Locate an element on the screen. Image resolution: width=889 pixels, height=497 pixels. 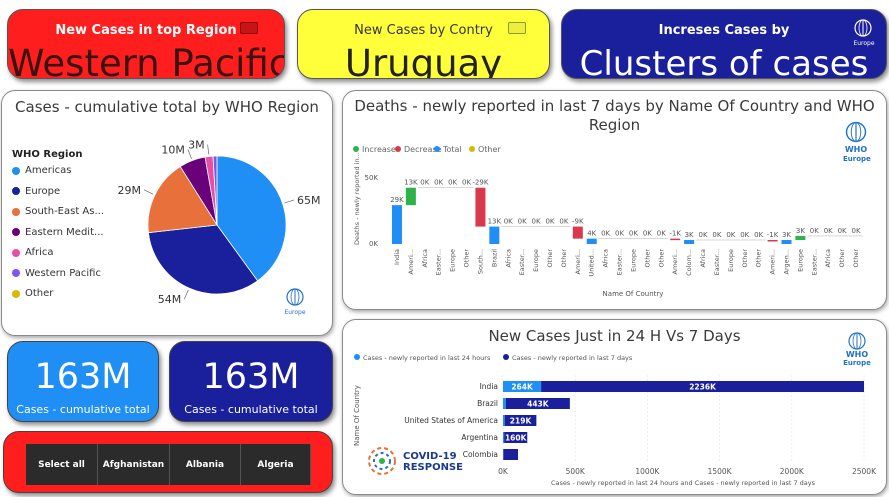
waterfall-data-label: -9K is located at coordinates (578, 222).